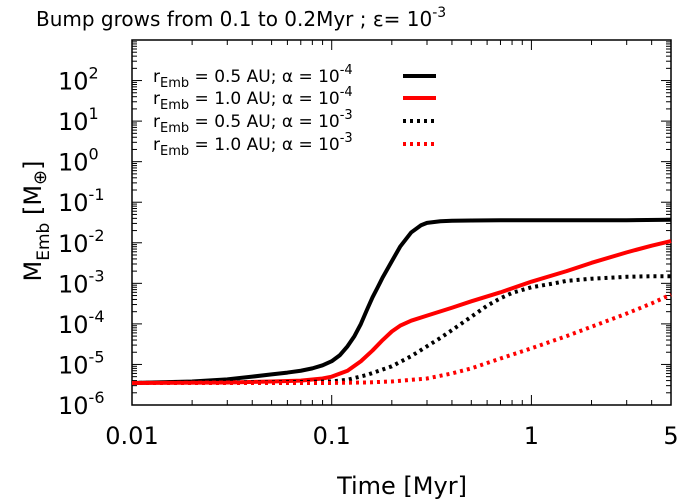 This screenshot has height=500, width=700. I want to click on legend-label-4: rEmb = 1.0 AU; α = 10-3, so click(253, 145).